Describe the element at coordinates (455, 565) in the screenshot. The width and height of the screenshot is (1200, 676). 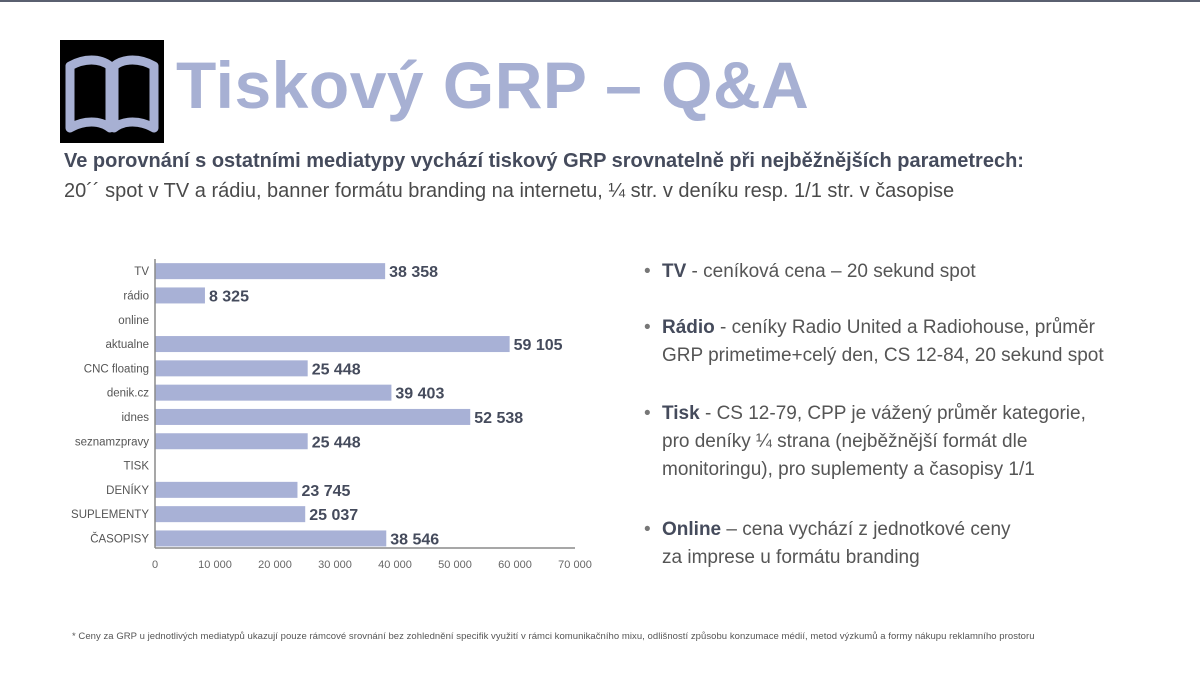
I see `x-tick-label: 50 000` at that location.